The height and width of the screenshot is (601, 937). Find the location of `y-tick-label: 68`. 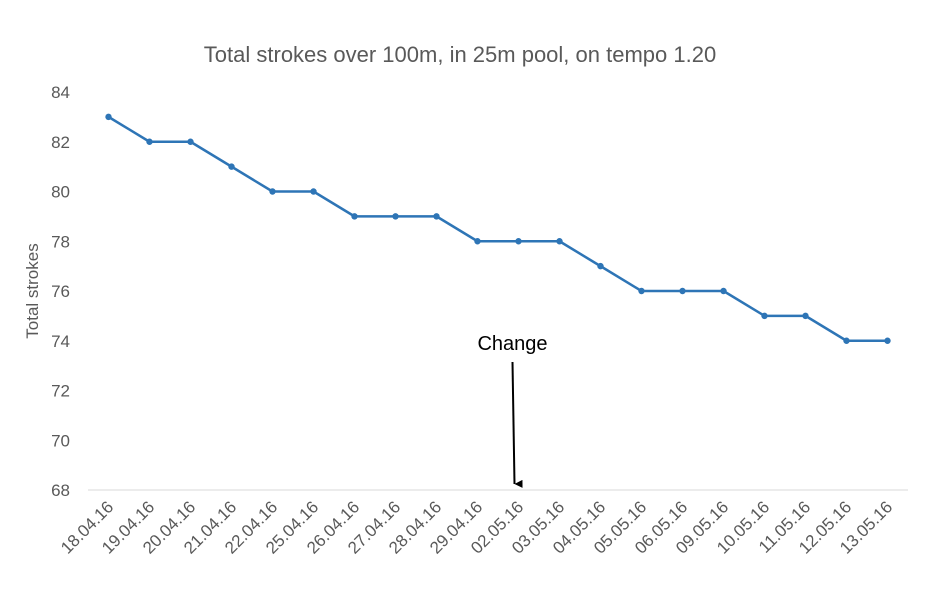

y-tick-label: 68 is located at coordinates (60, 490).